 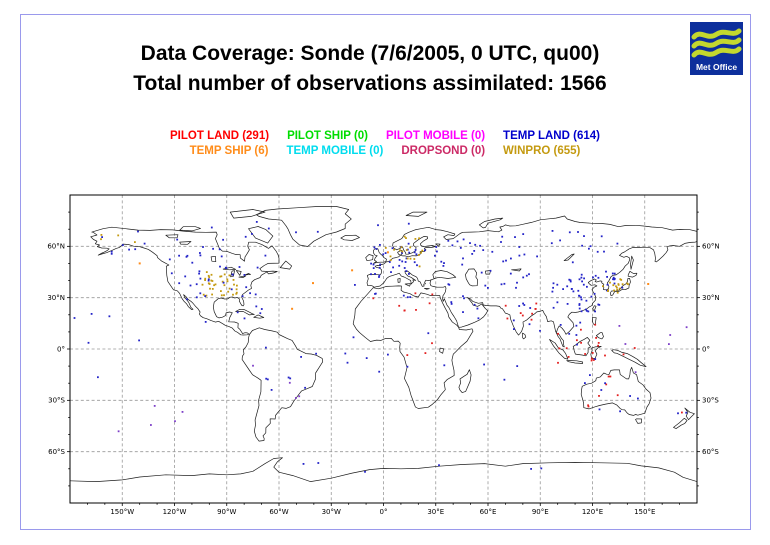 I want to click on lon-tick-label: 150°W, so click(x=122, y=512).